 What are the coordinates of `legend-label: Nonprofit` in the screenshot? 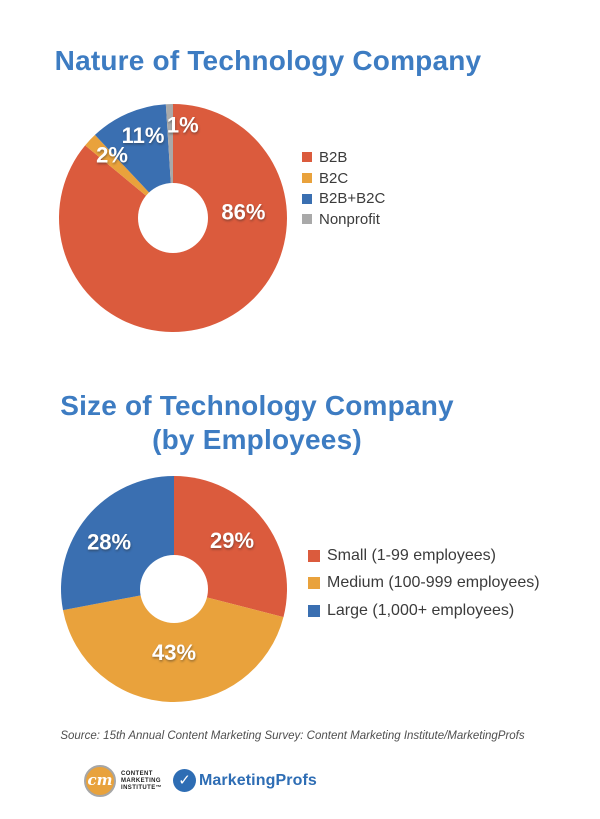 It's located at (349, 219).